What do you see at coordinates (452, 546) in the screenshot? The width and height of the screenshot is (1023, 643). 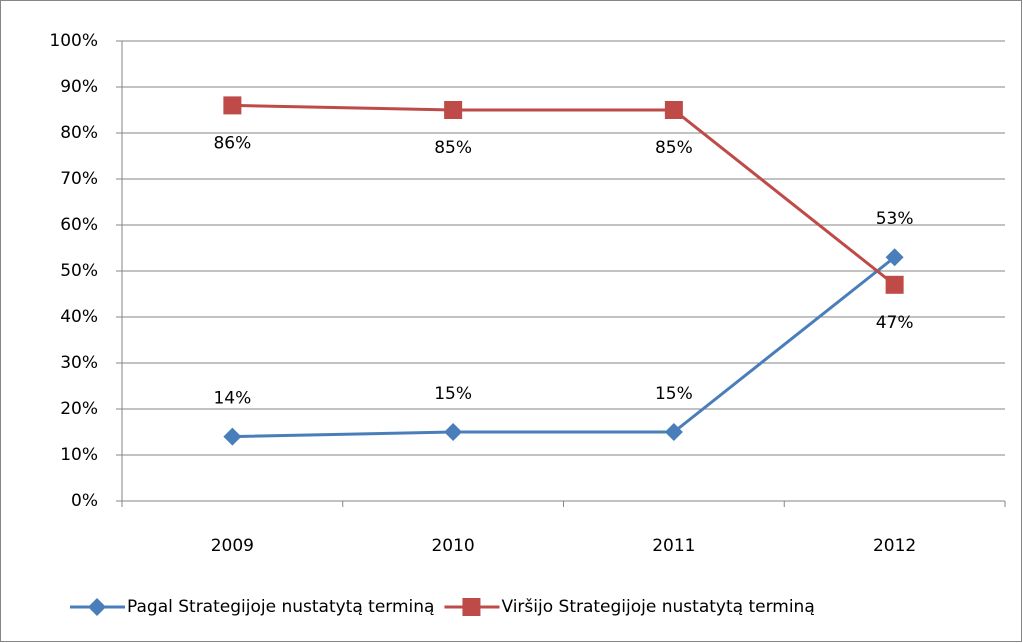 I see `x-tick-label: 2010` at bounding box center [452, 546].